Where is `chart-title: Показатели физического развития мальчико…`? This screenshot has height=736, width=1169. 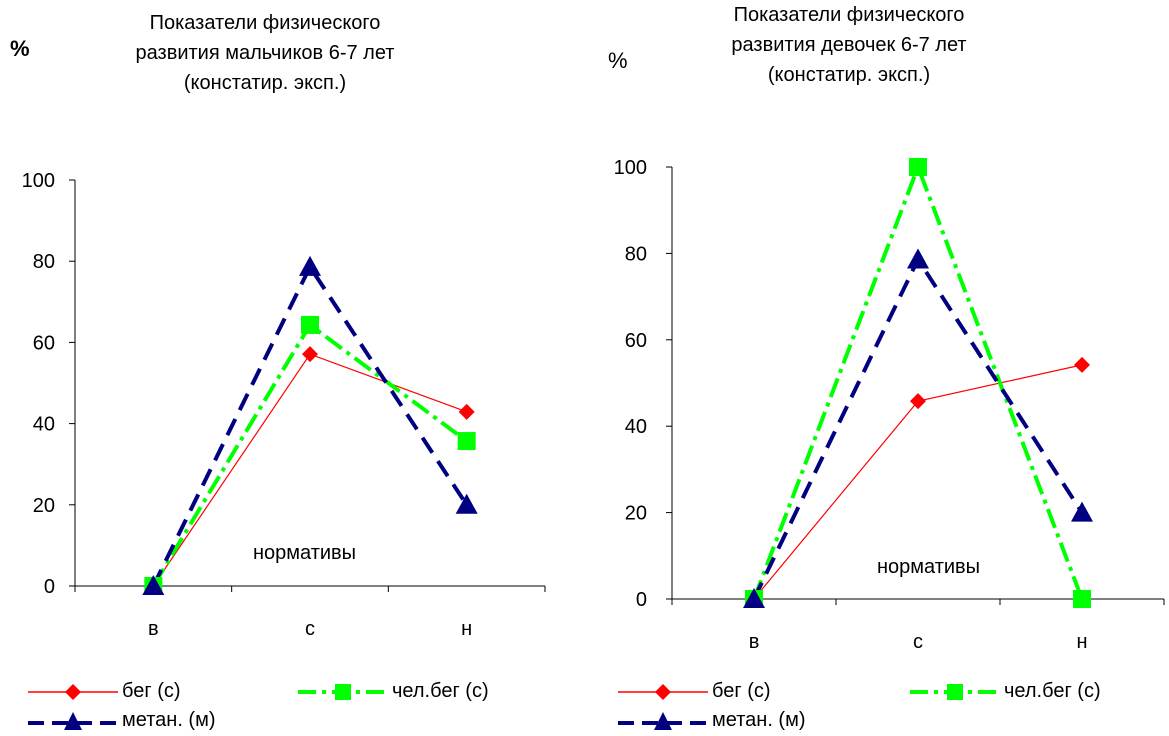
chart-title: Показатели физического развития мальчико… is located at coordinates (265, 53).